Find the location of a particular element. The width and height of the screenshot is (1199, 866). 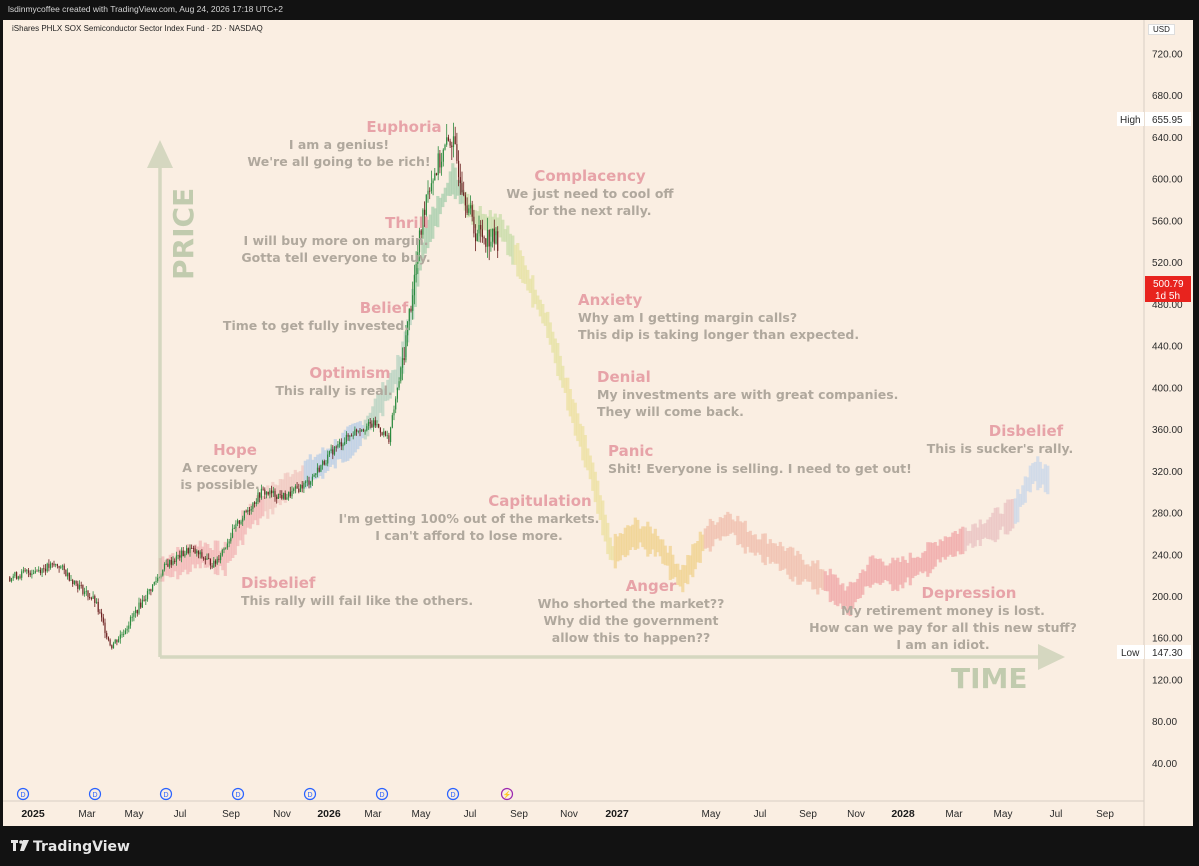

time-tick-label: Jul is located at coordinates (760, 814).